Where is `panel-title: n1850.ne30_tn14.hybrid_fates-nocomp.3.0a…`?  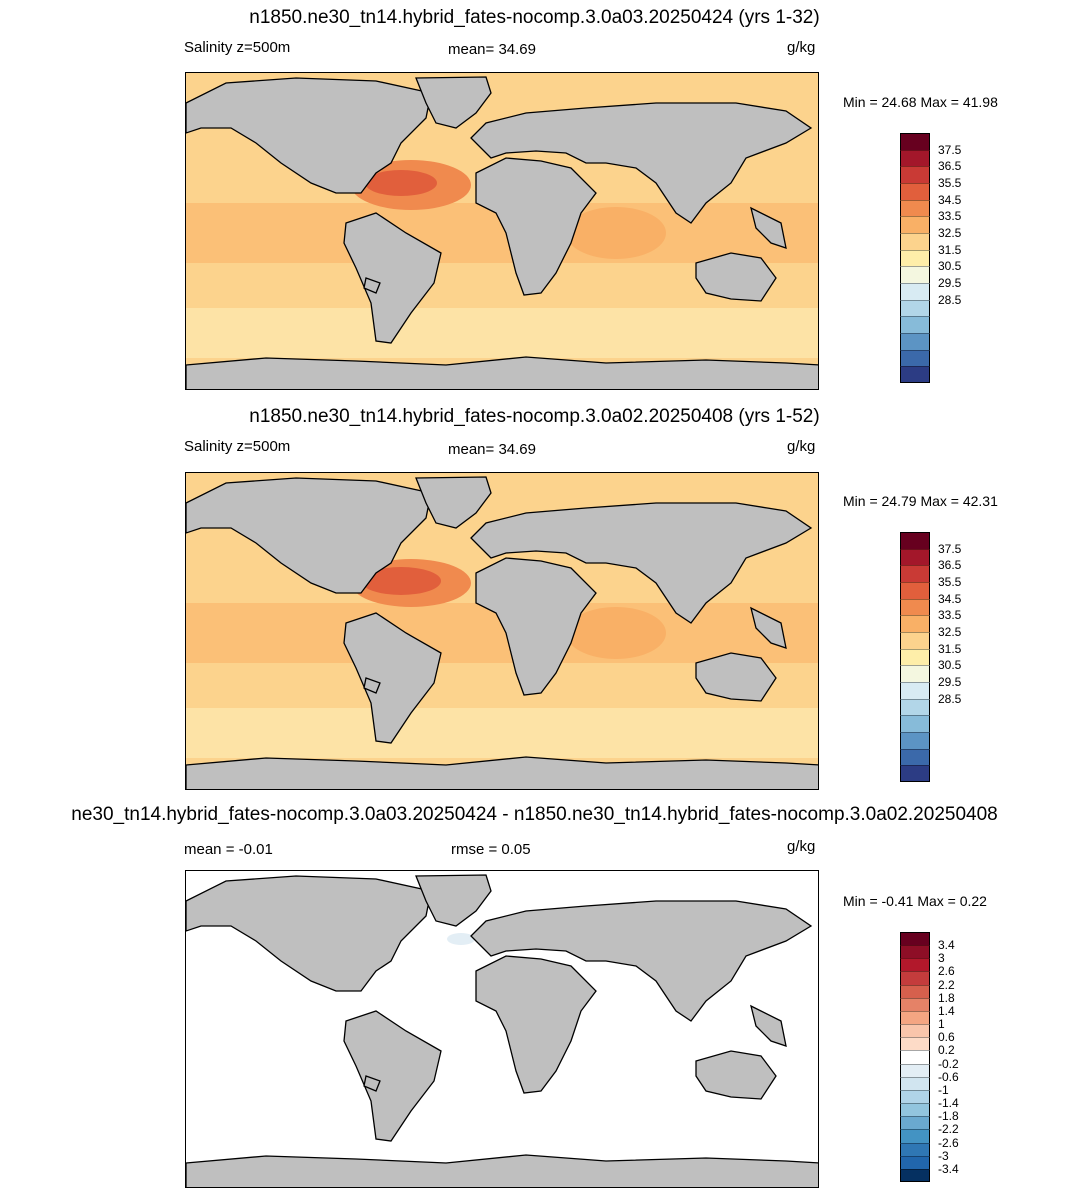 panel-title: n1850.ne30_tn14.hybrid_fates-nocomp.3.0a… is located at coordinates (534, 17).